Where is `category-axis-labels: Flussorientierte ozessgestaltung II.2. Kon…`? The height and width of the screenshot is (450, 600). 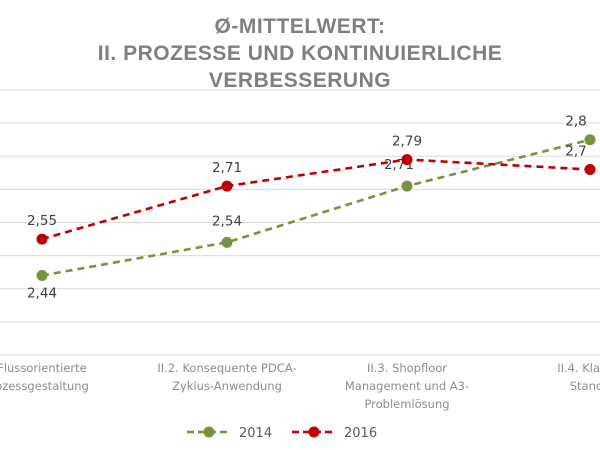 category-axis-labels: Flussorientierte ozessgestaltung II.2. Kon… is located at coordinates (300, 386).